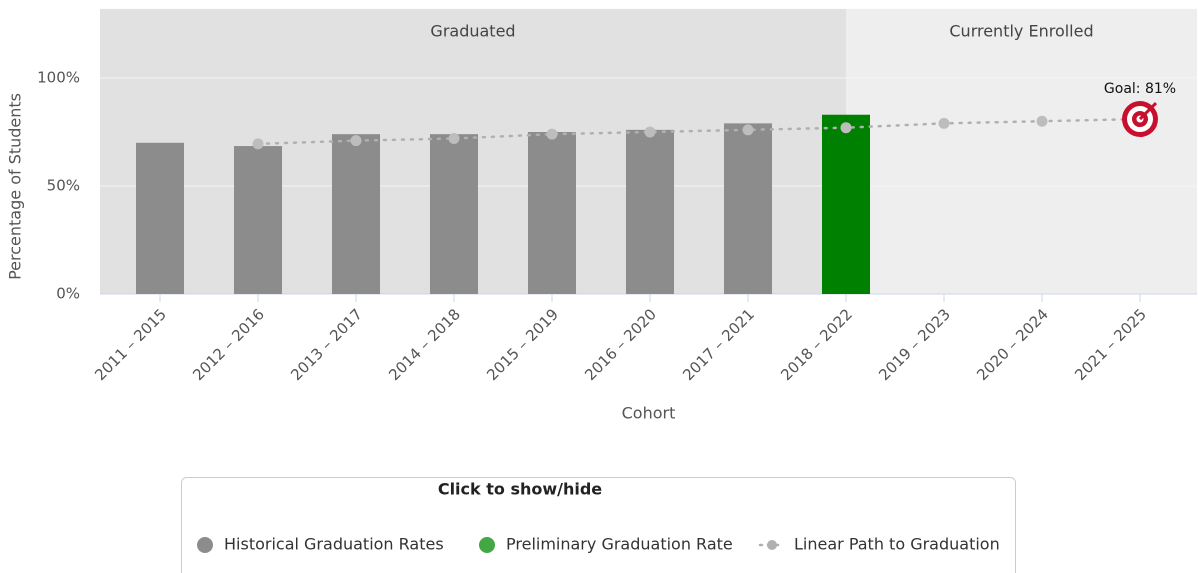  Describe the element at coordinates (334, 544) in the screenshot. I see `legend-label: Historical Graduation Rates` at that location.